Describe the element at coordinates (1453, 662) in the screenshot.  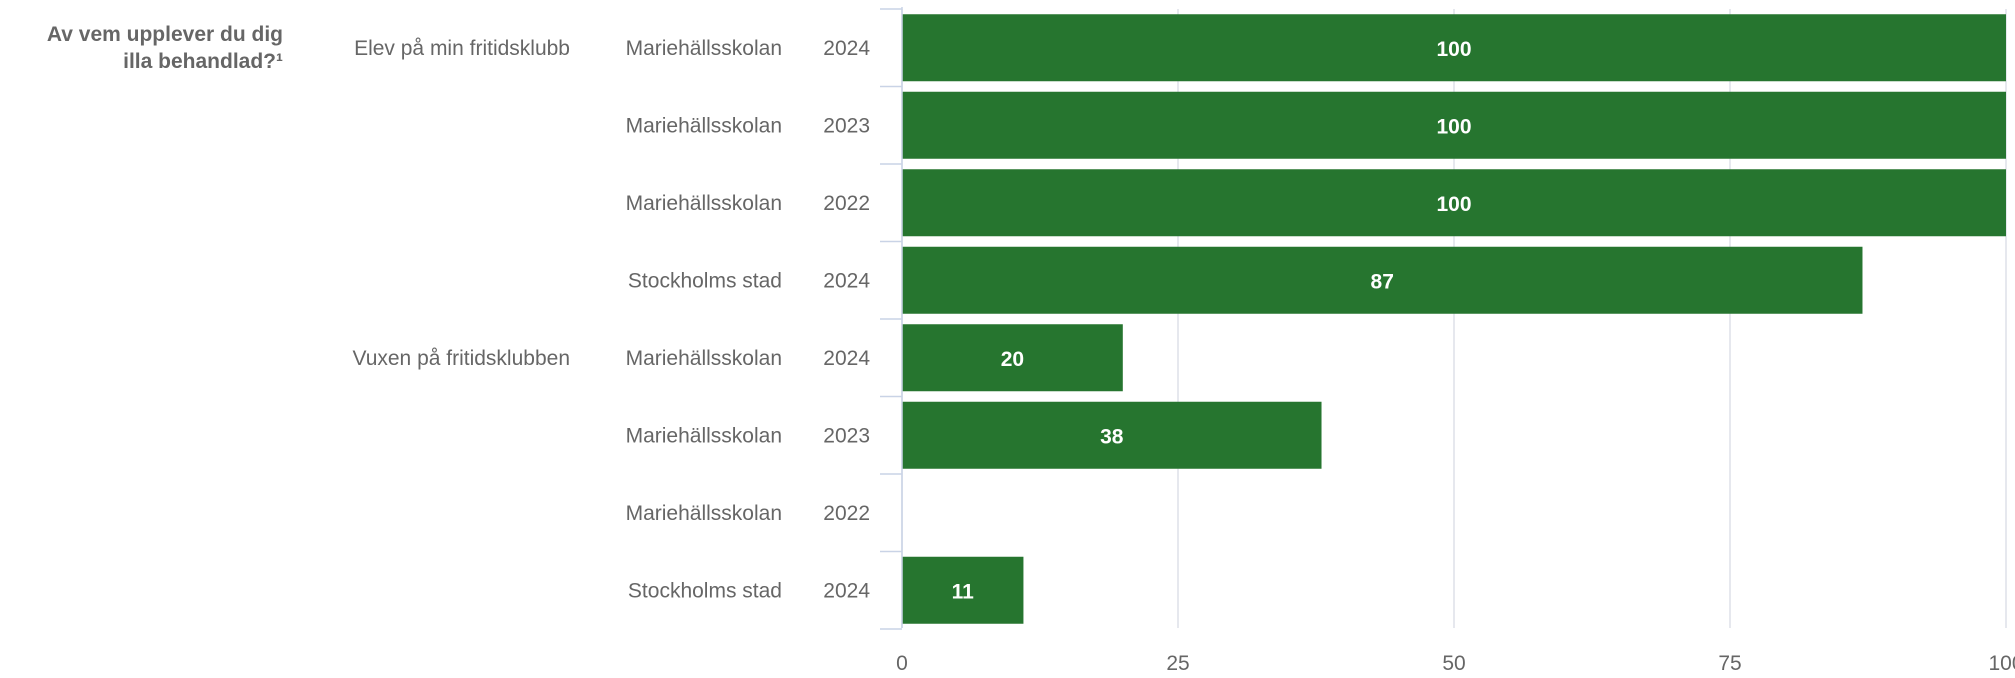
I see `x-tick-label: 50` at that location.